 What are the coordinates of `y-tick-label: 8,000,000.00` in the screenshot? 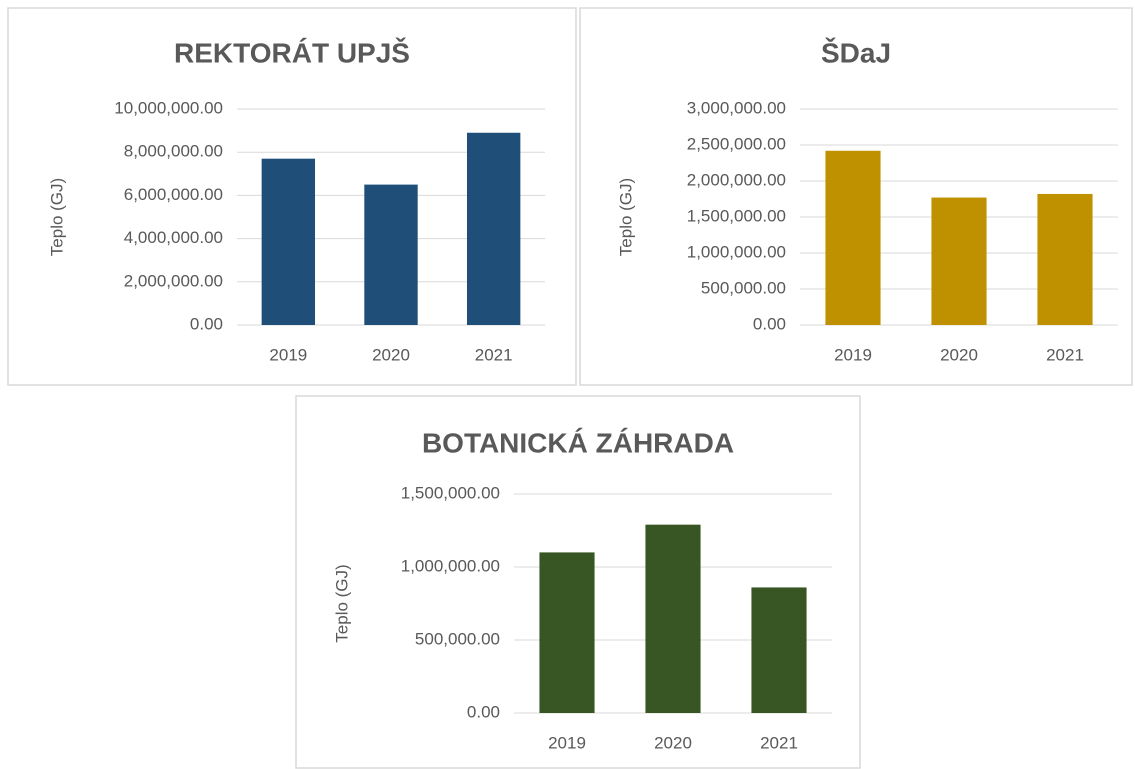 It's located at (173, 151).